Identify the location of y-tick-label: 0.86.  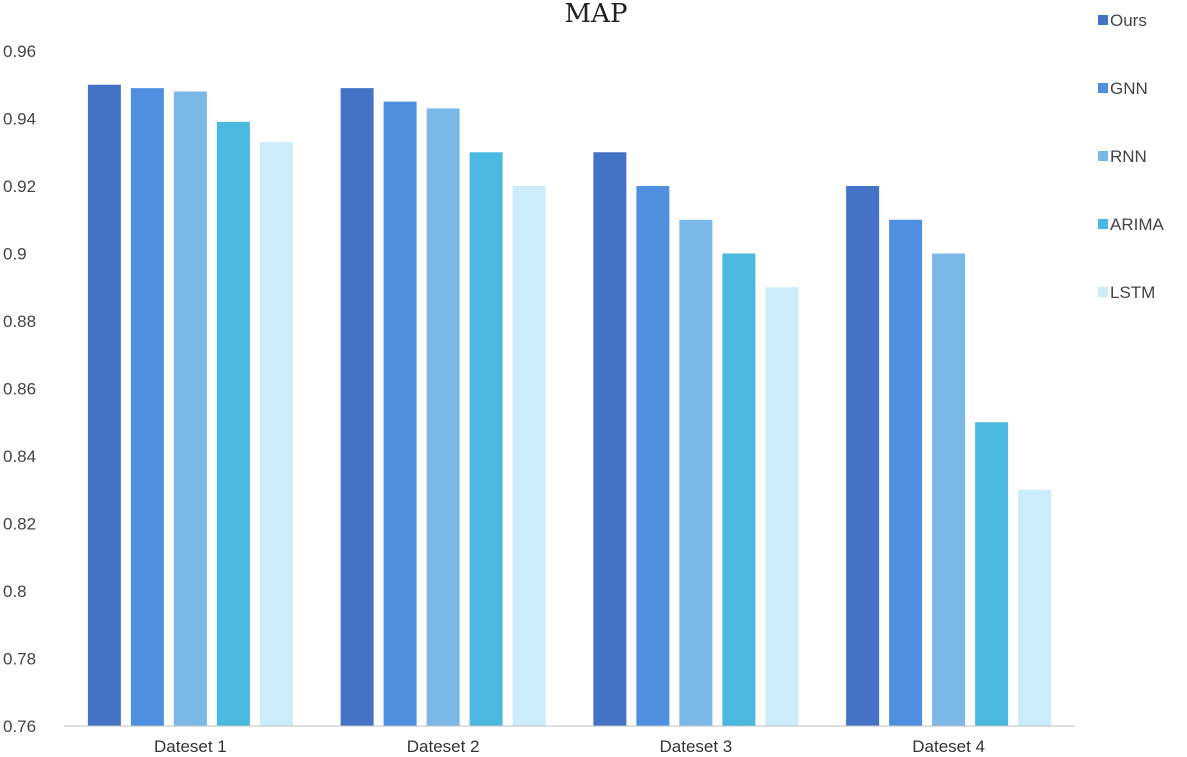
(19, 389).